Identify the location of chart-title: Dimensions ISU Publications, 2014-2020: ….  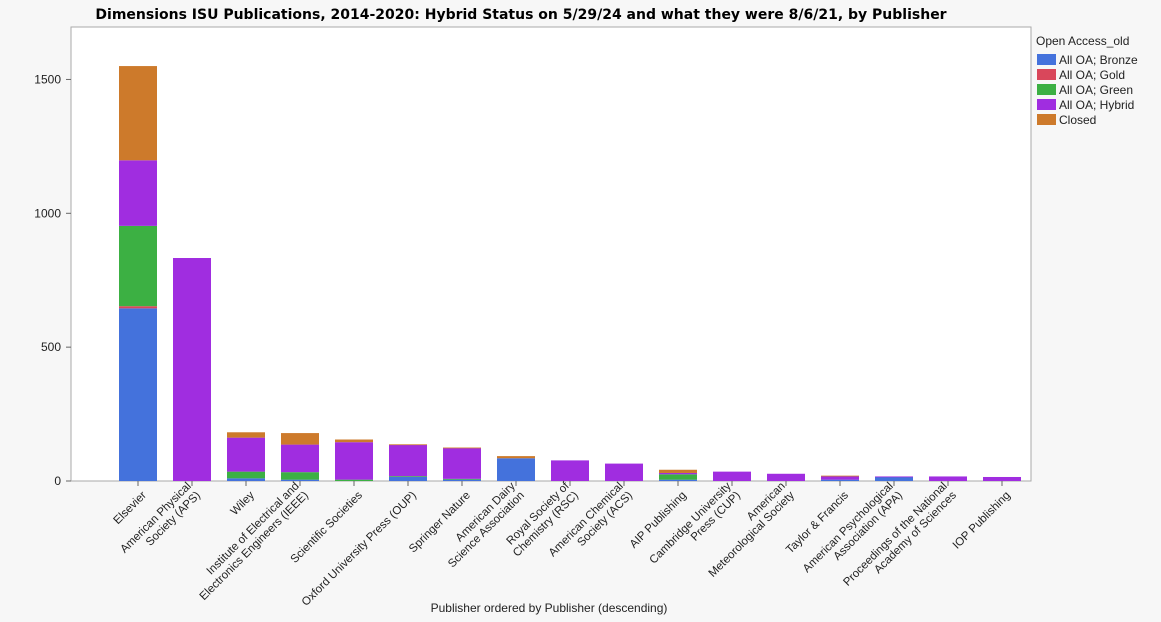
(520, 15).